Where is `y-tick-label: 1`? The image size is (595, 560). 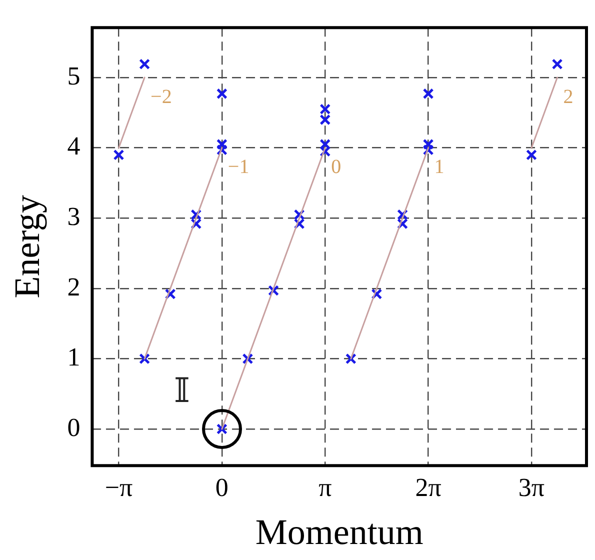 y-tick-label: 1 is located at coordinates (73, 357).